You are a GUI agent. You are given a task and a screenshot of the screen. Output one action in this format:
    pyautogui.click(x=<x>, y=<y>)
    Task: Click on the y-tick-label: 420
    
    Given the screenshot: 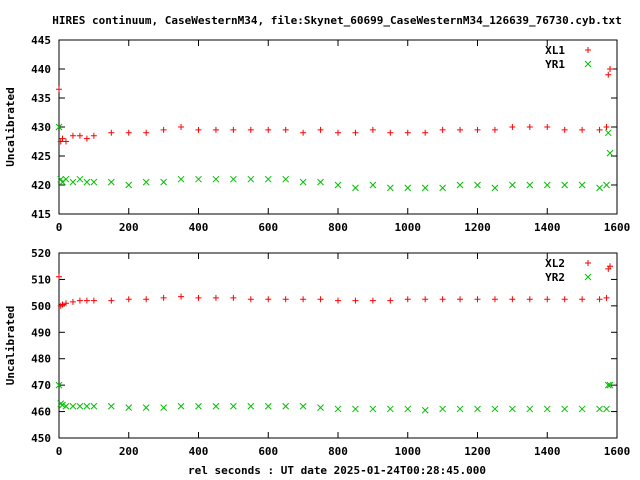 What is the action you would take?
    pyautogui.click(x=41, y=185)
    